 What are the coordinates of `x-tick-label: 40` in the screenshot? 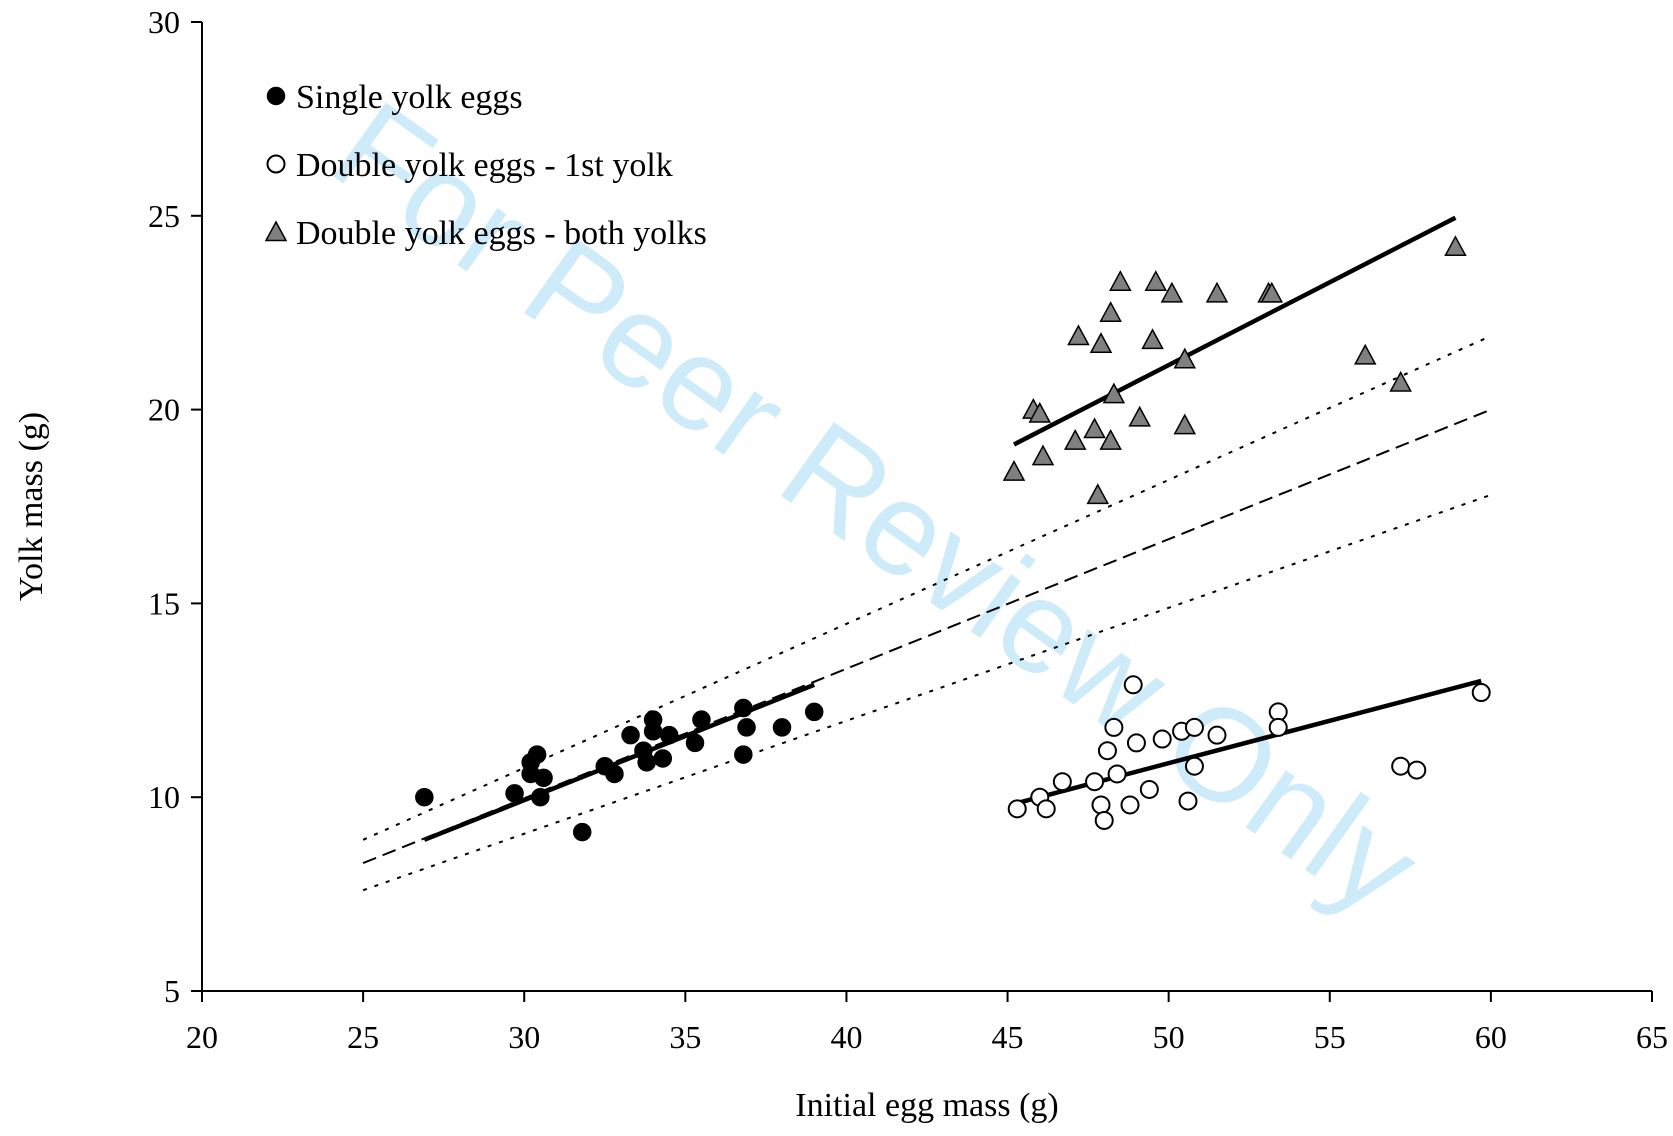 It's located at (846, 1037).